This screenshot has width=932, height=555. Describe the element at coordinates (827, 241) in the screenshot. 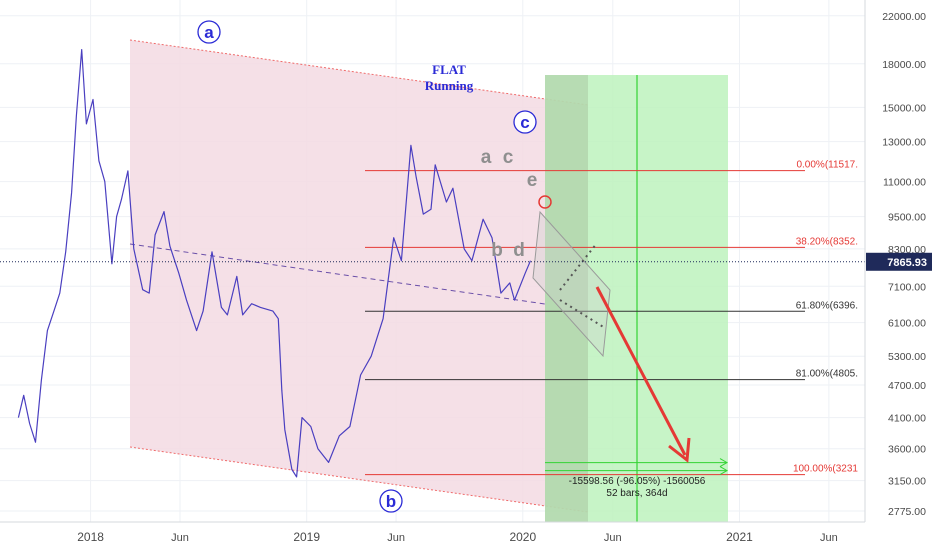

I see `fib-level-label: 38.20%(8352.` at that location.